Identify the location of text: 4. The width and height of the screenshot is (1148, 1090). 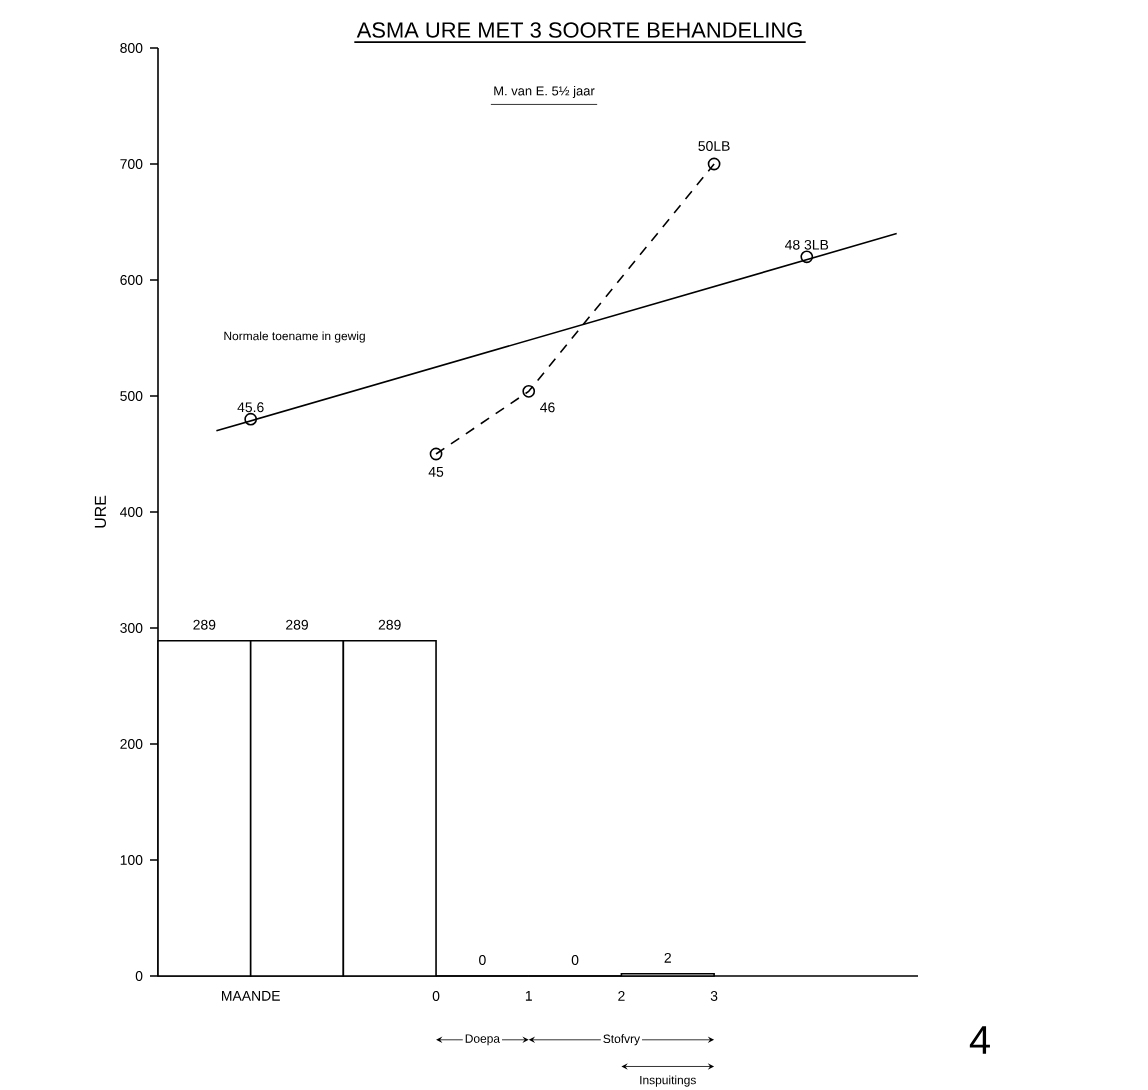
(979, 1040).